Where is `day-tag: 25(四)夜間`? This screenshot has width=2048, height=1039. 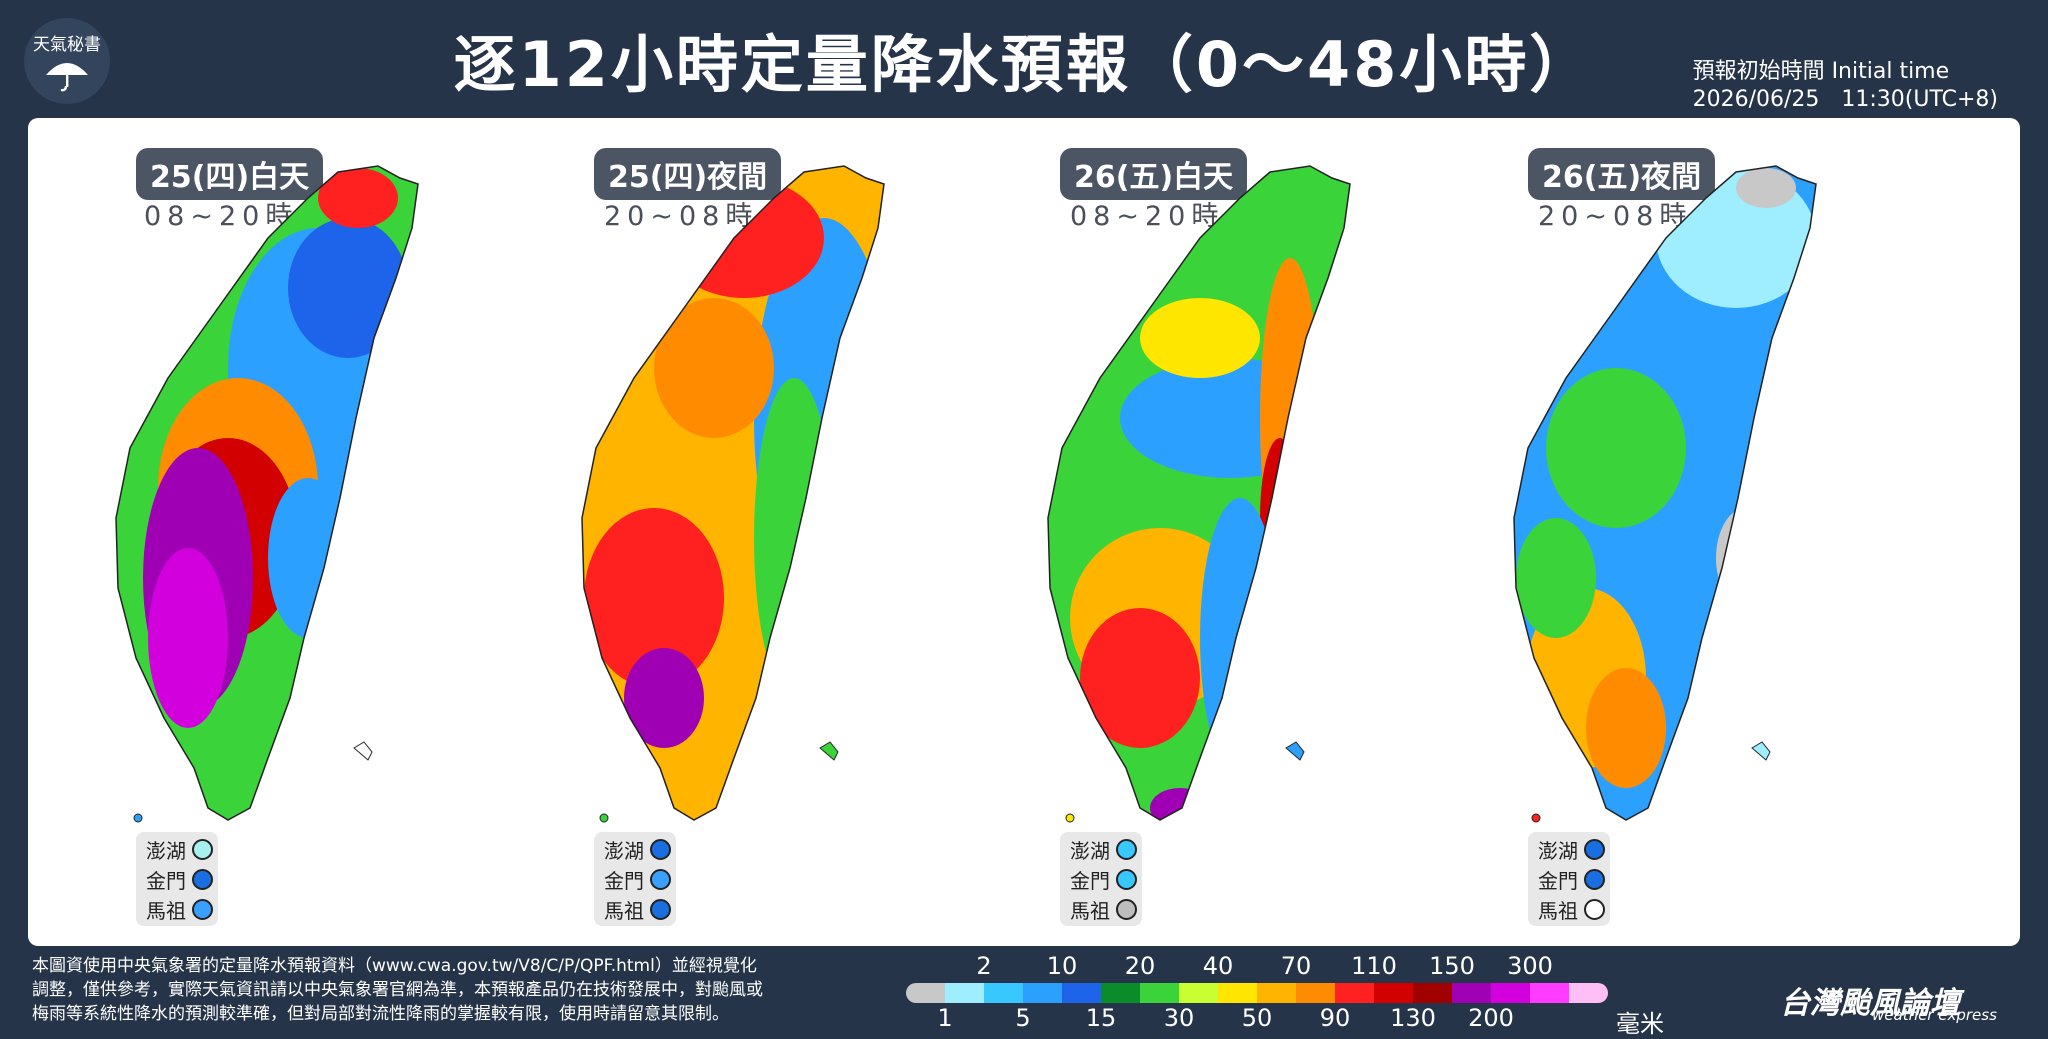
day-tag: 25(四)夜間 is located at coordinates (688, 174).